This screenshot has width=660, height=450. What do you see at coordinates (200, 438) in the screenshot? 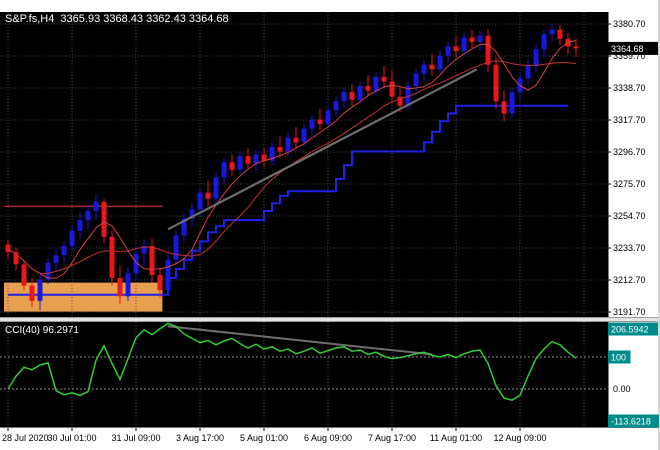
I see `time-axis-label: 3 Aug 17:00` at bounding box center [200, 438].